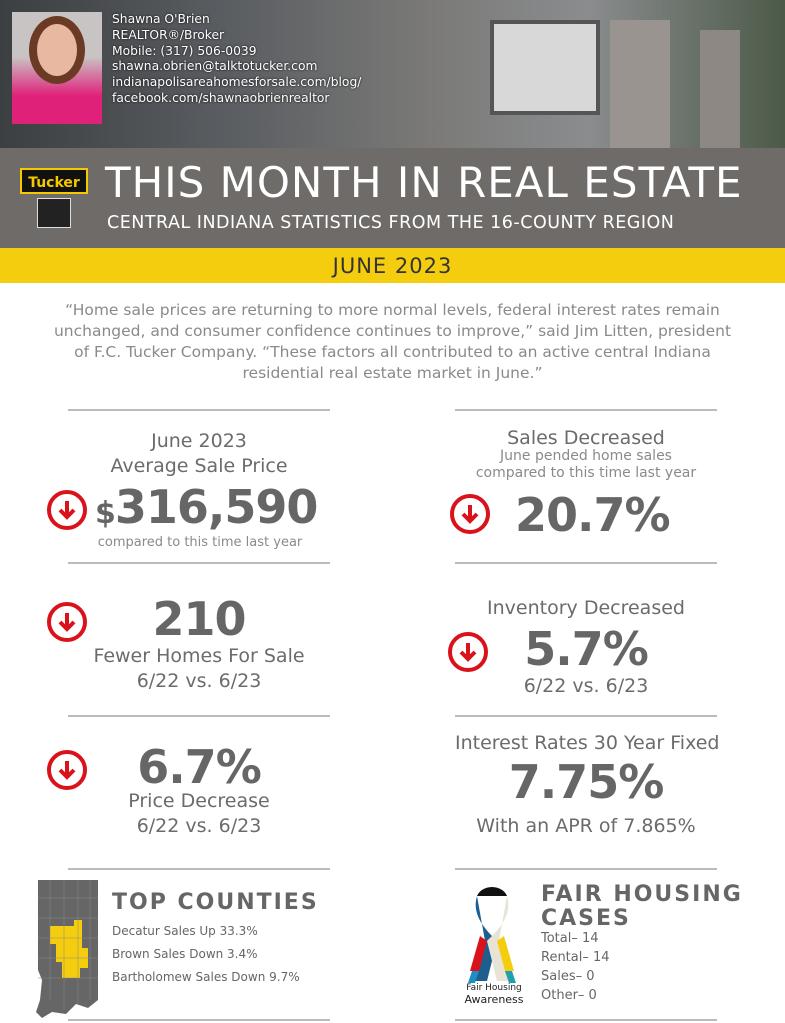 The image size is (785, 1023). What do you see at coordinates (216, 507) in the screenshot?
I see `value: 316,590` at bounding box center [216, 507].